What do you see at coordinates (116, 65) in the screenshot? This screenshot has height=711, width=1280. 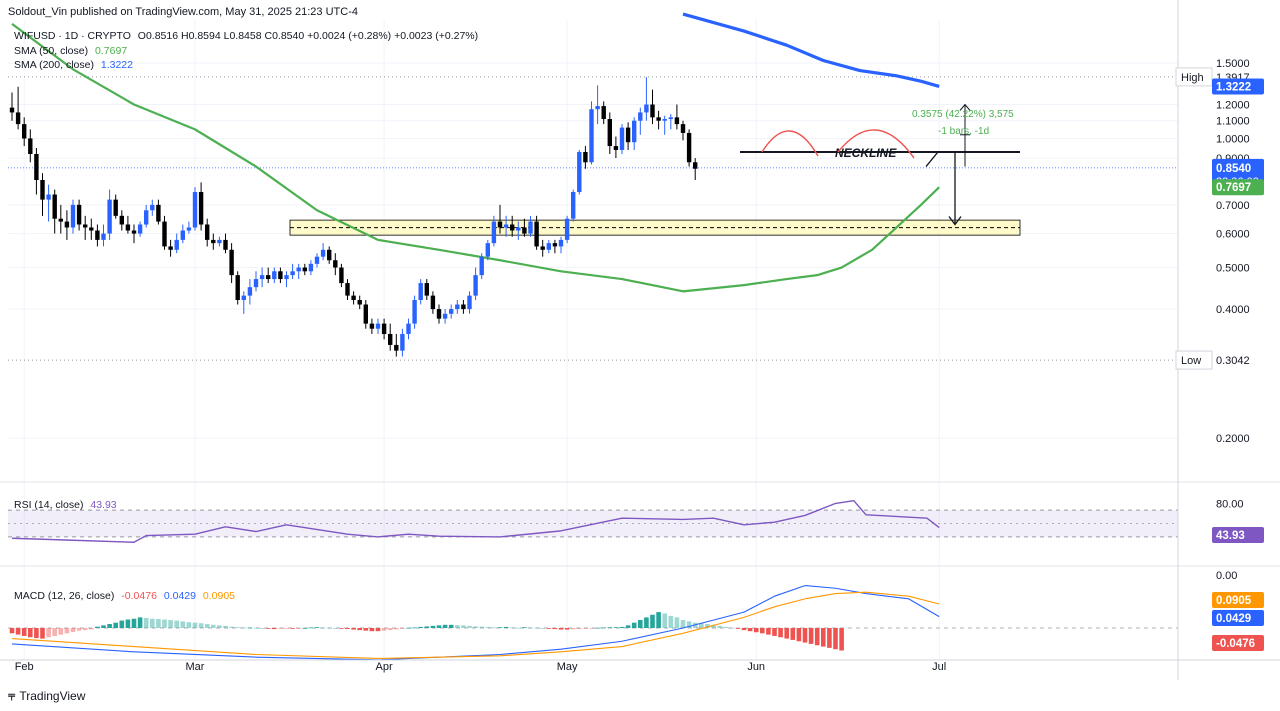 I see `sma200-value: 1.3222` at bounding box center [116, 65].